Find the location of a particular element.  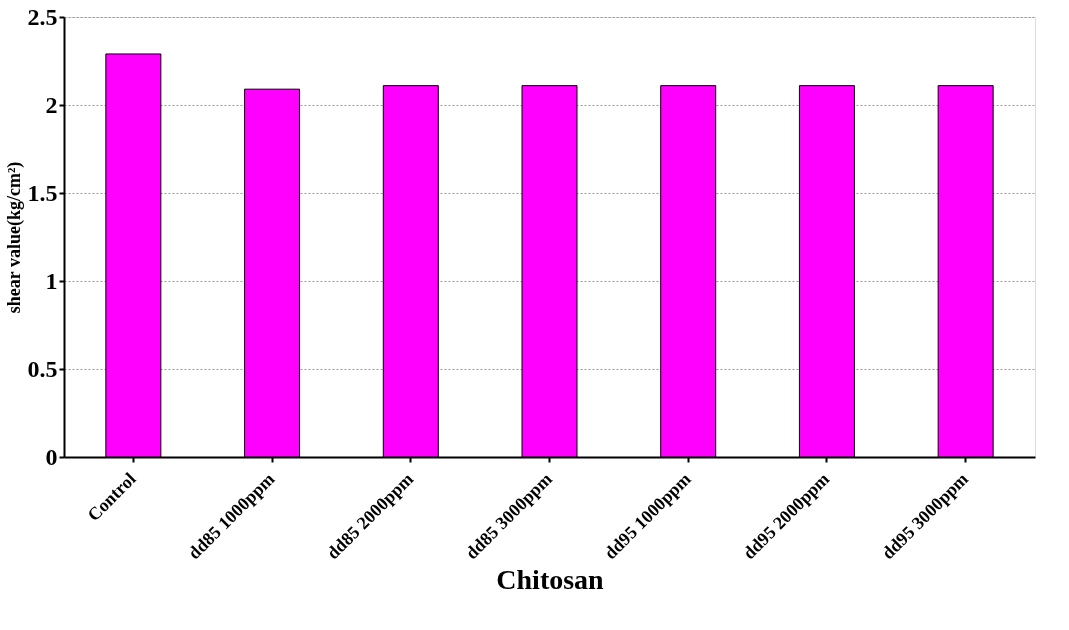

y-tick-label: 0 is located at coordinates (51, 456).